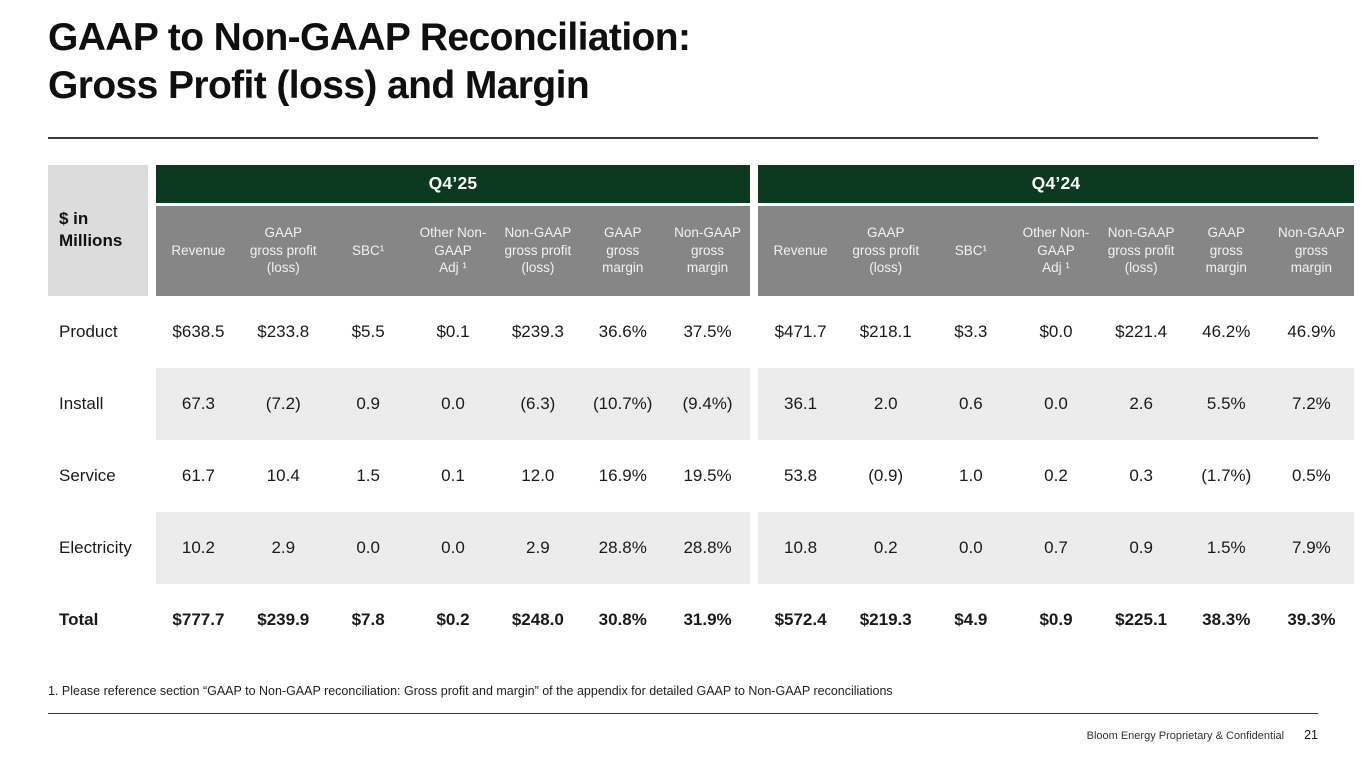 This screenshot has height=782, width=1365. Describe the element at coordinates (198, 331) in the screenshot. I see `table-cell: $638.5` at that location.